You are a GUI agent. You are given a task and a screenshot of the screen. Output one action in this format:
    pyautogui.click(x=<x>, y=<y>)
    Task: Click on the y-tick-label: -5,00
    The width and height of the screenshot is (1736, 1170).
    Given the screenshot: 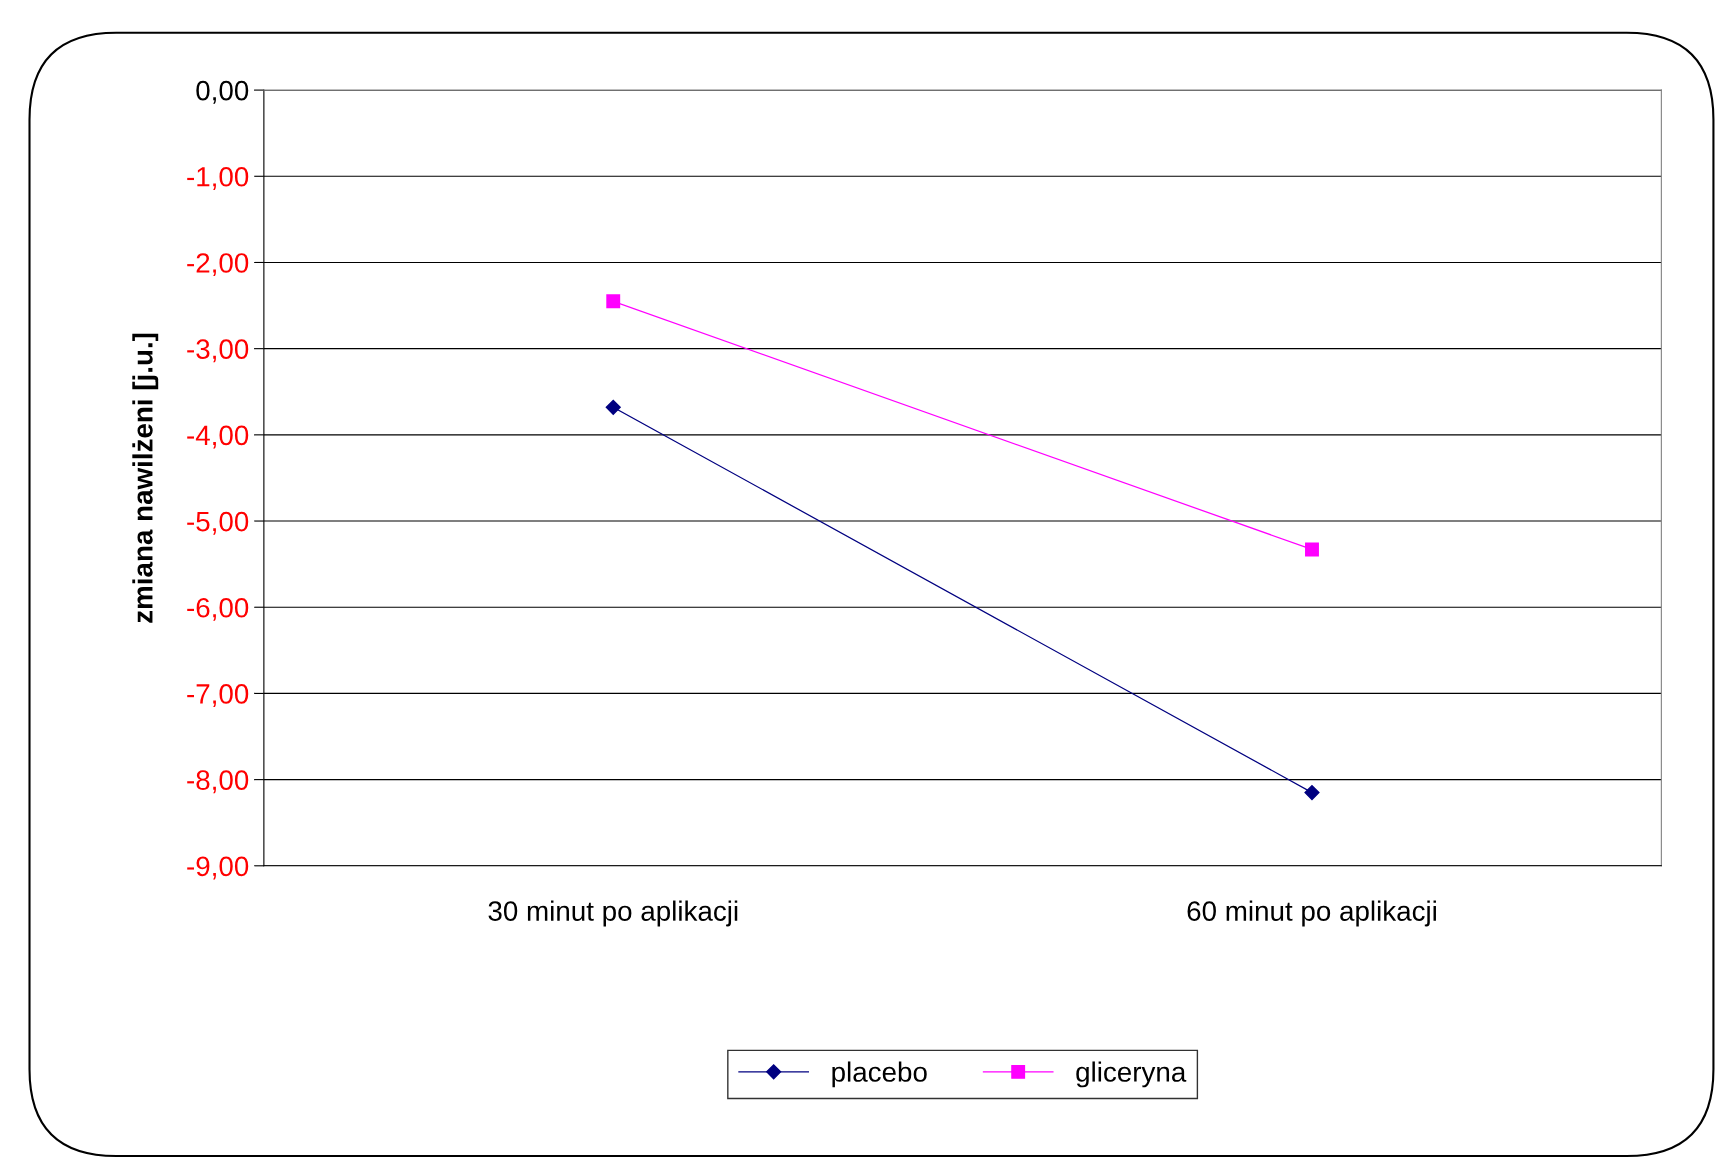 What is the action you would take?
    pyautogui.click(x=218, y=523)
    